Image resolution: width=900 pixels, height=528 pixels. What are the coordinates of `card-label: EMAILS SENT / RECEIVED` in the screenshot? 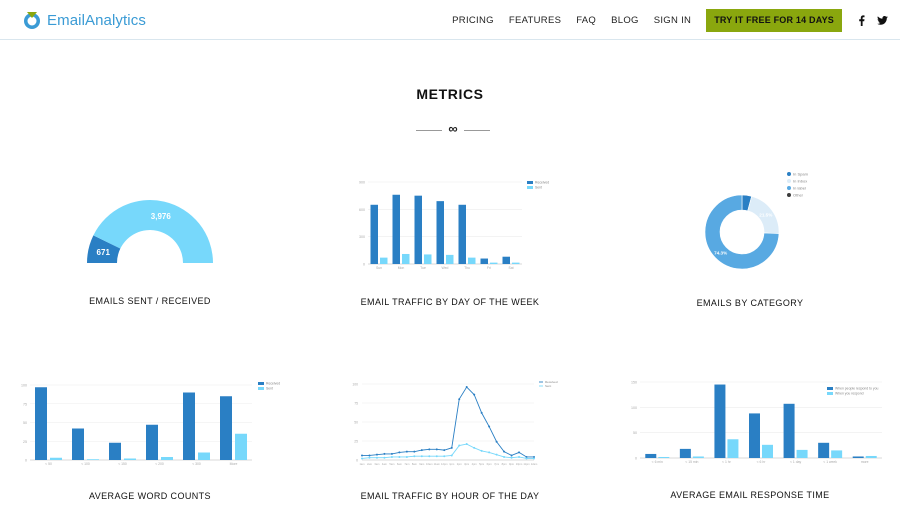 It's located at (150, 301).